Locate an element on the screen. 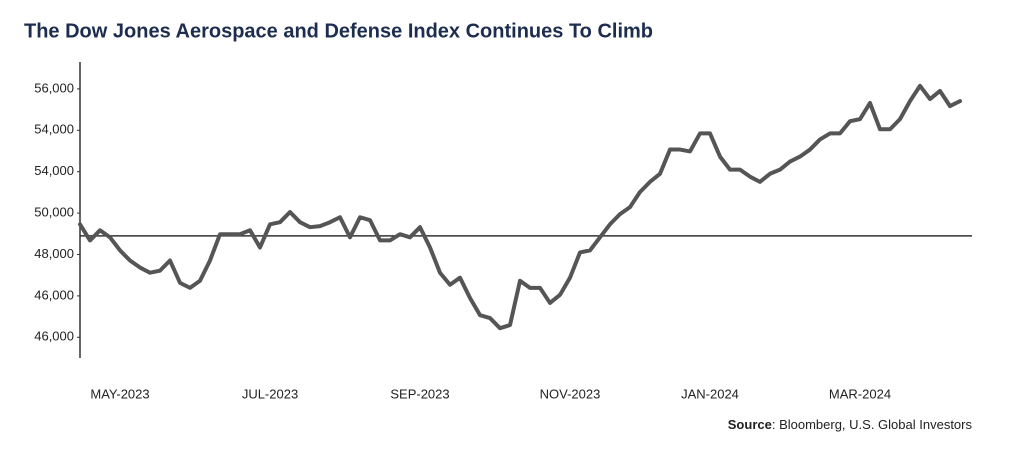 The height and width of the screenshot is (456, 1012). x-tick-label: MAY-2023 is located at coordinates (119, 393).